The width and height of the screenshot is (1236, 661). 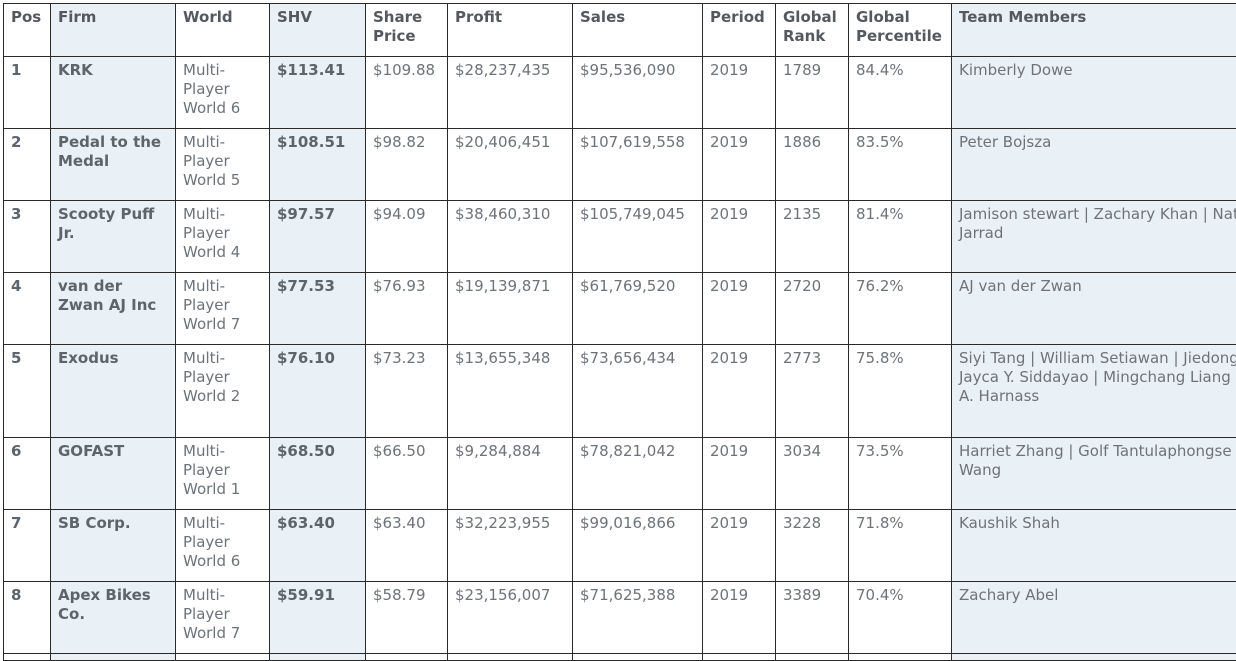 I want to click on cell-shv: $108.51, so click(x=318, y=165).